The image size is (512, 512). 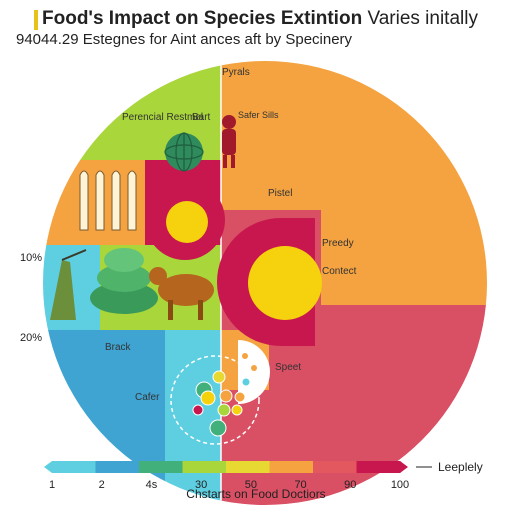 What do you see at coordinates (280, 193) in the screenshot?
I see `label-pistel: Pistel` at bounding box center [280, 193].